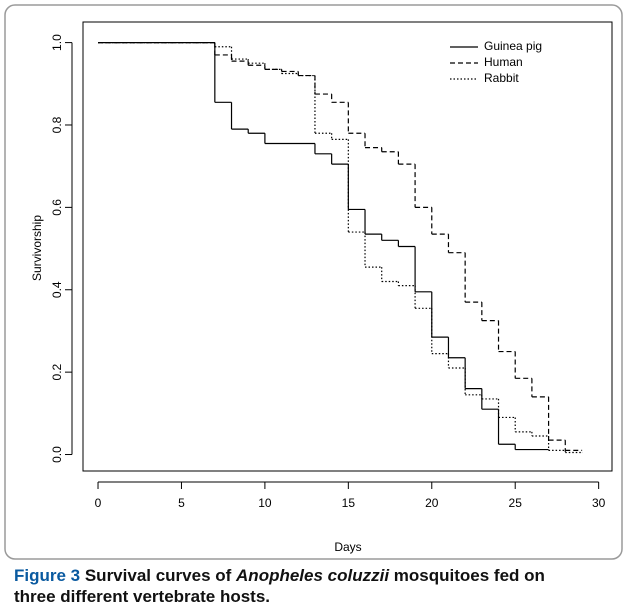 The width and height of the screenshot is (627, 607). Describe the element at coordinates (265, 503) in the screenshot. I see `x-tick-label: 10` at that location.